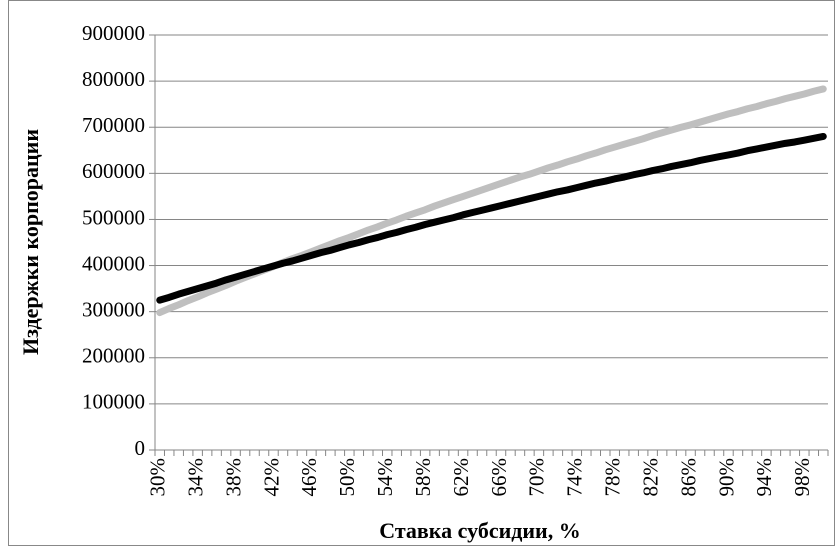 This screenshot has height=546, width=835. I want to click on x-tick-label: 50%, so click(347, 477).